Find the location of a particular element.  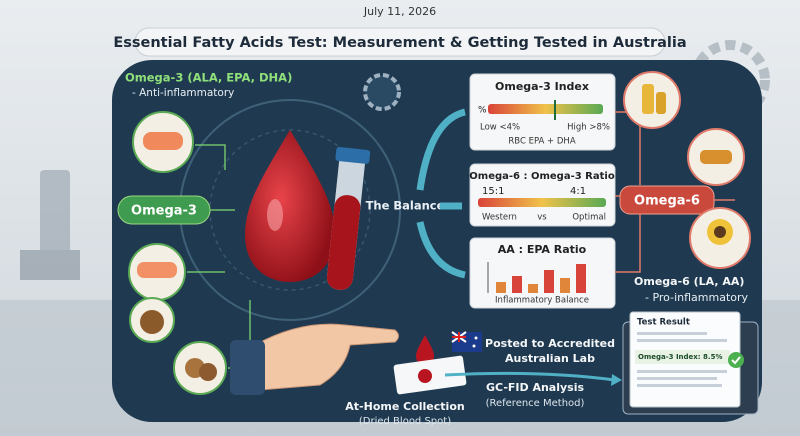

ratio-middle: vs is located at coordinates (542, 218).